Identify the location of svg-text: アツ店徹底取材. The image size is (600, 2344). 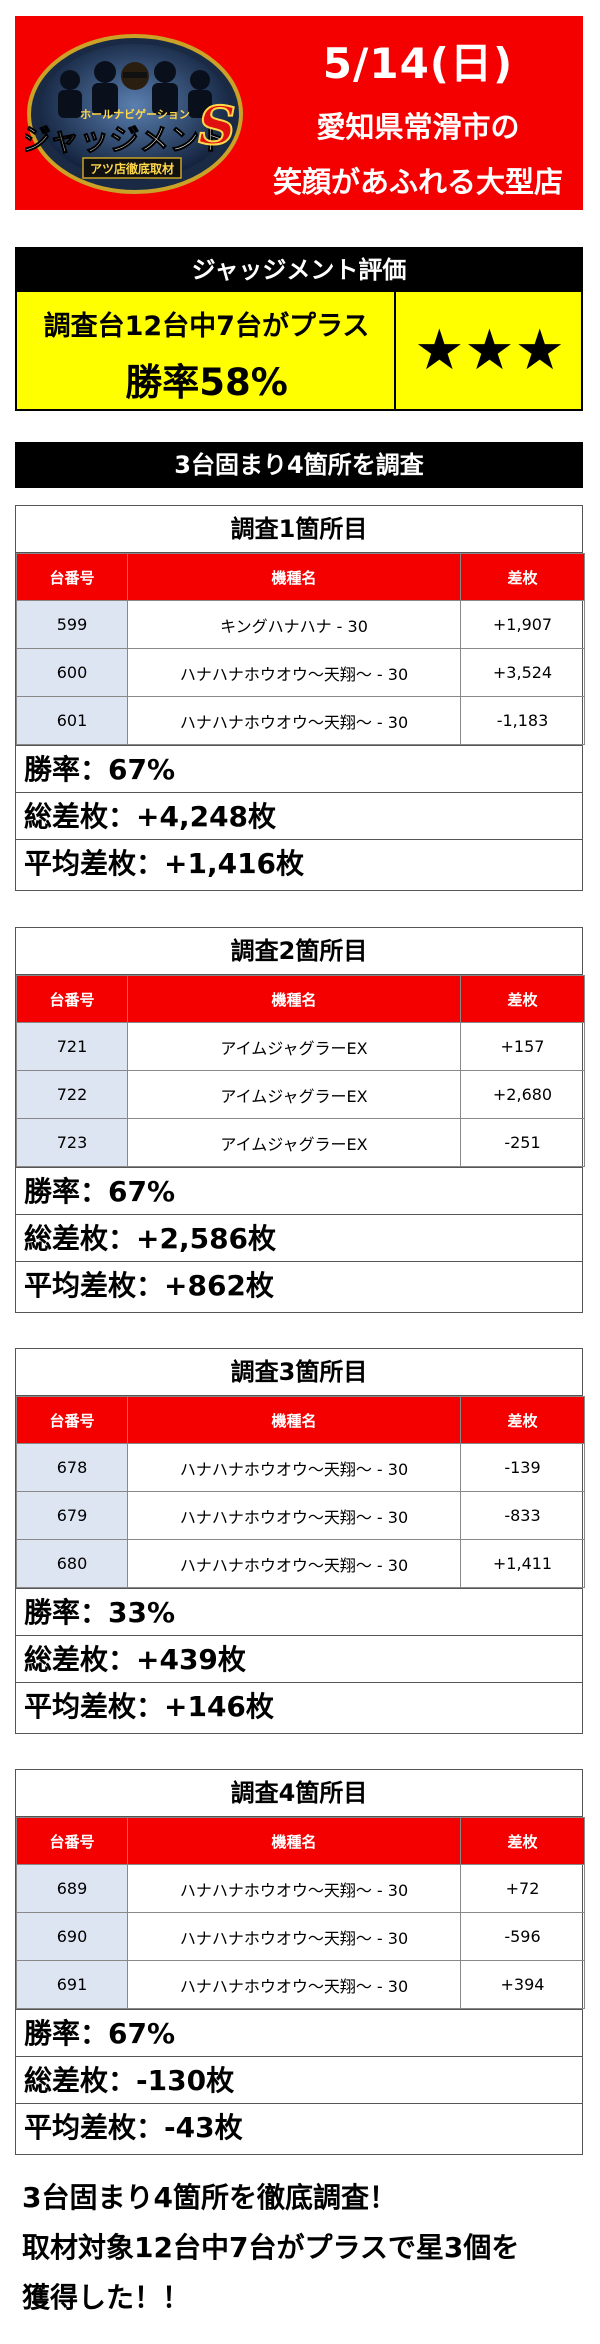
(132, 168).